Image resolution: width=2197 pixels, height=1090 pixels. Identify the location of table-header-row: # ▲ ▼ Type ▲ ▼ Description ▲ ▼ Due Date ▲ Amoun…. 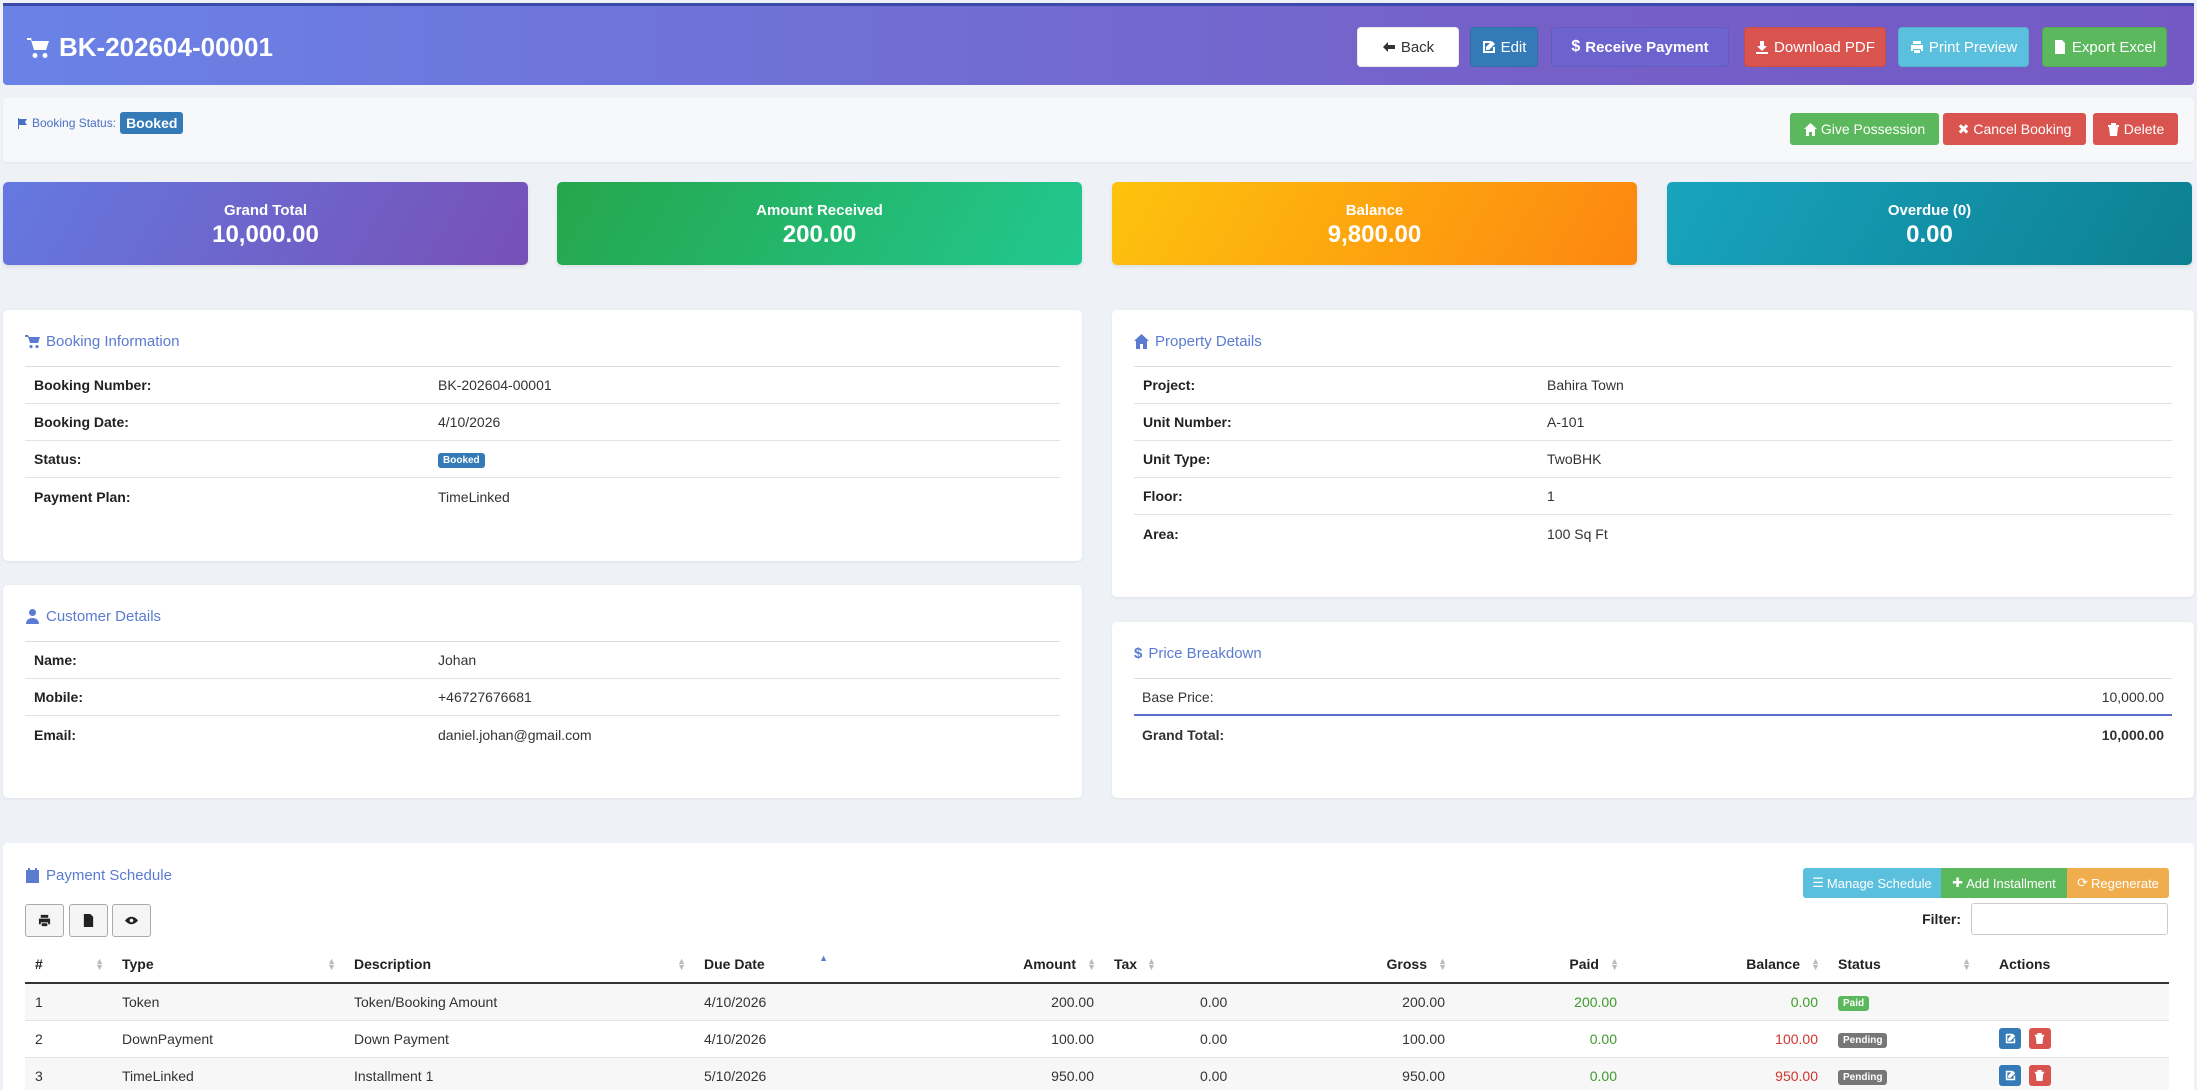
(1097, 964).